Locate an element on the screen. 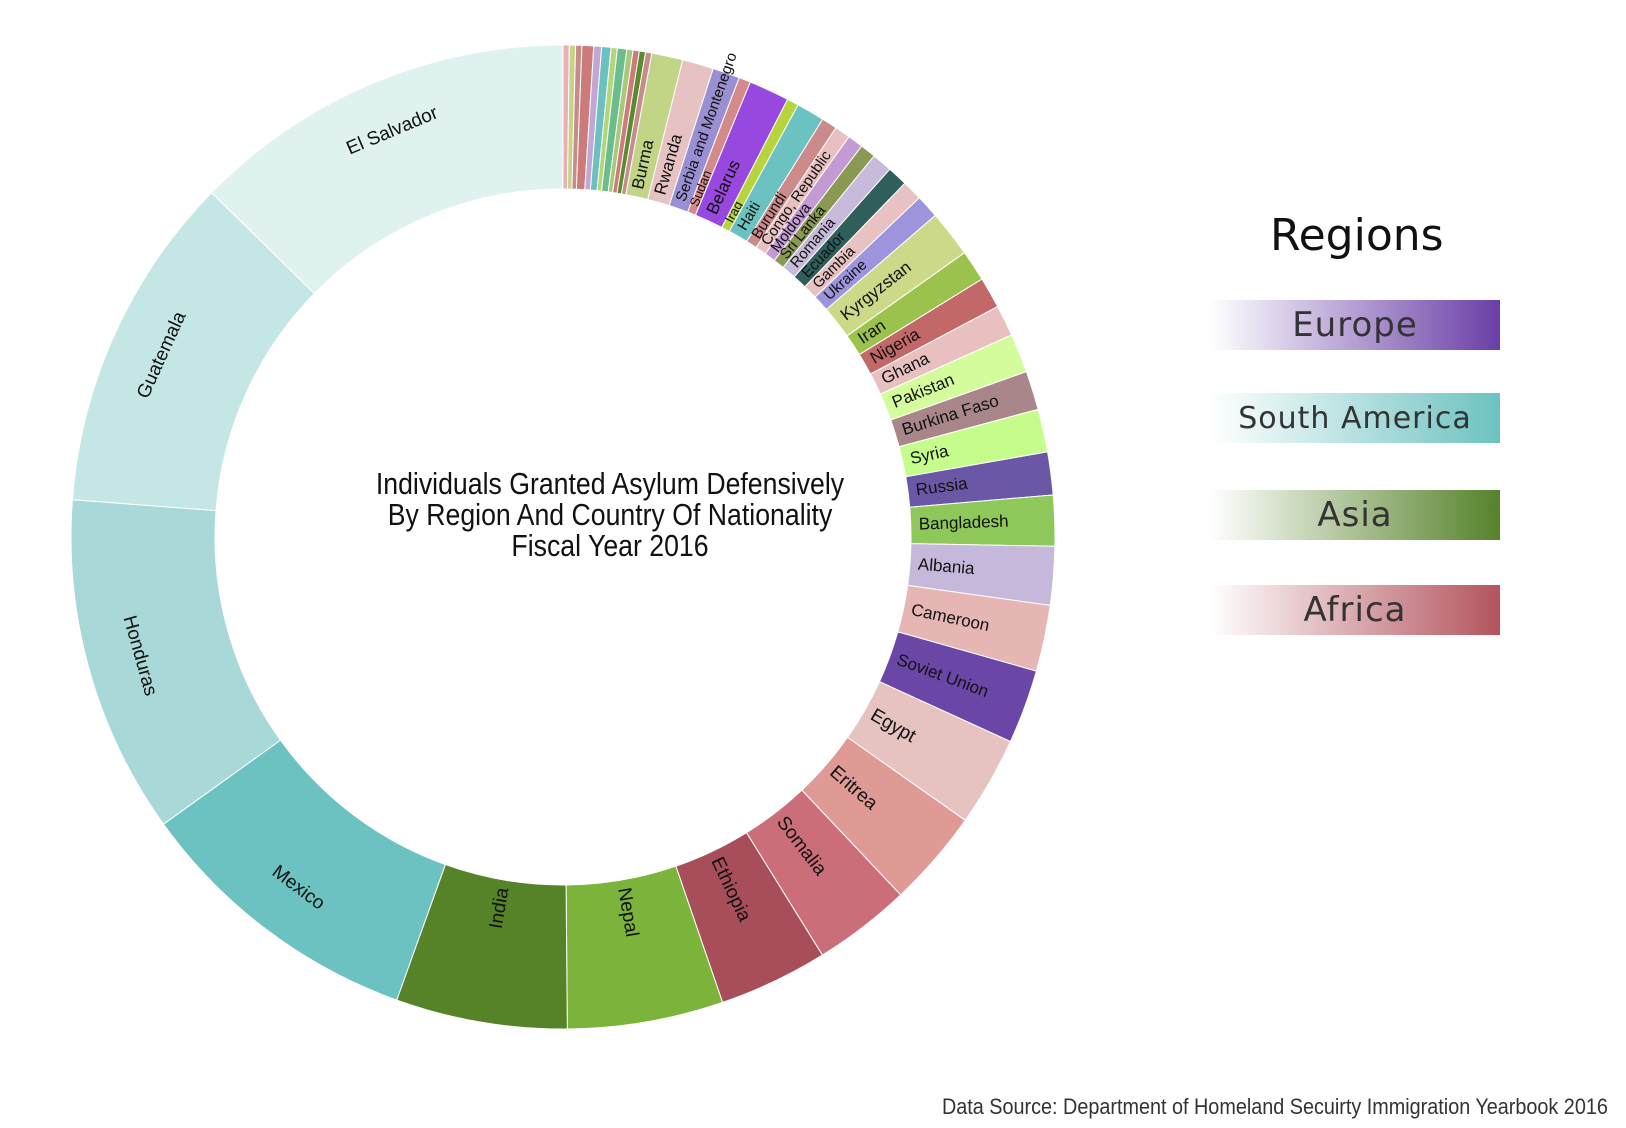 The width and height of the screenshot is (1626, 1128). legend-item-south-america: South America is located at coordinates (1355, 418).